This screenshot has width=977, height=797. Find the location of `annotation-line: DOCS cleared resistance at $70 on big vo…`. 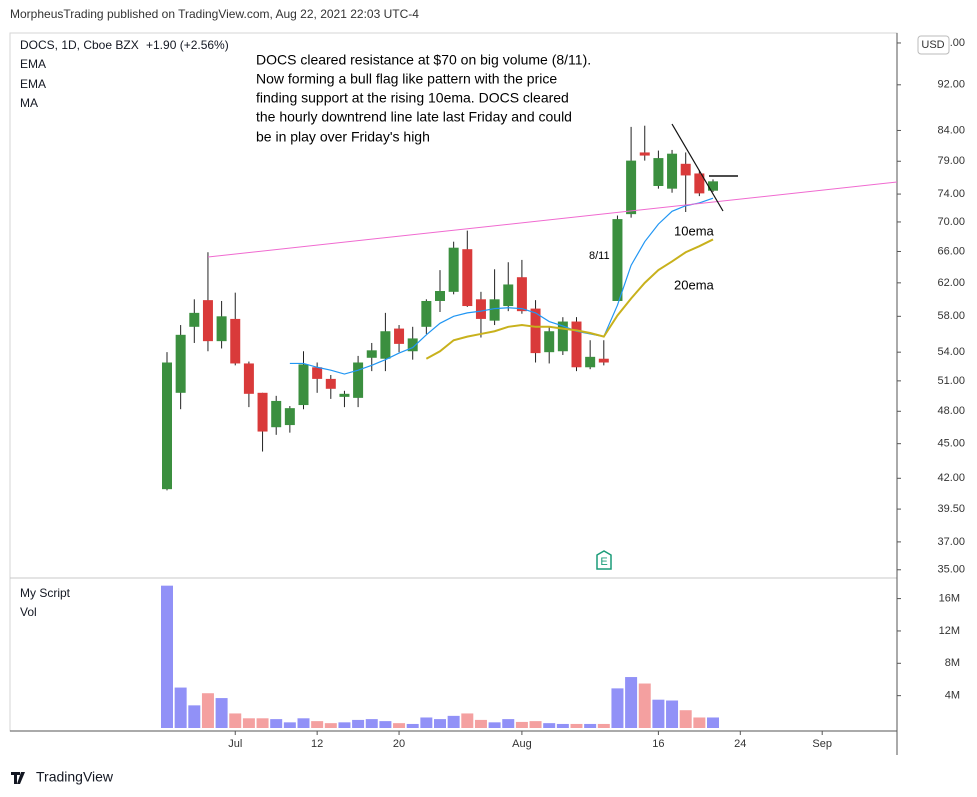

annotation-line: DOCS cleared resistance at $70 on big vo… is located at coordinates (423, 60).